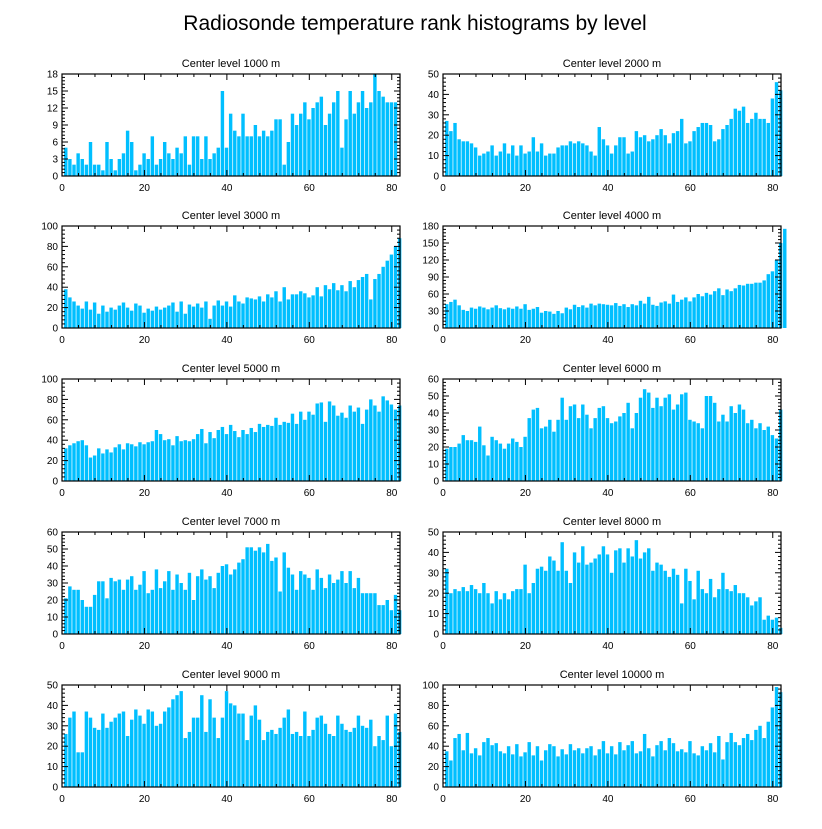 The image size is (822, 829). Describe the element at coordinates (436, 635) in the screenshot. I see `y-tick-label: 0` at that location.